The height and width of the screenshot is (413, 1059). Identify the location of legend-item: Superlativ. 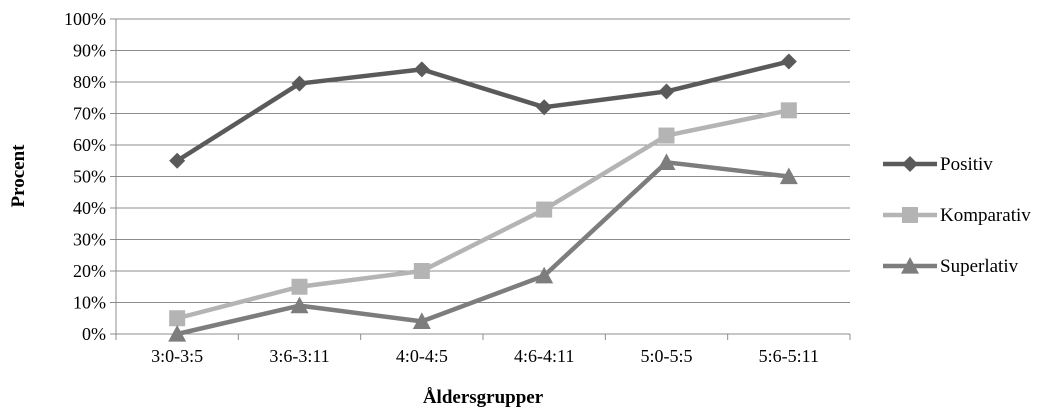
(951, 266).